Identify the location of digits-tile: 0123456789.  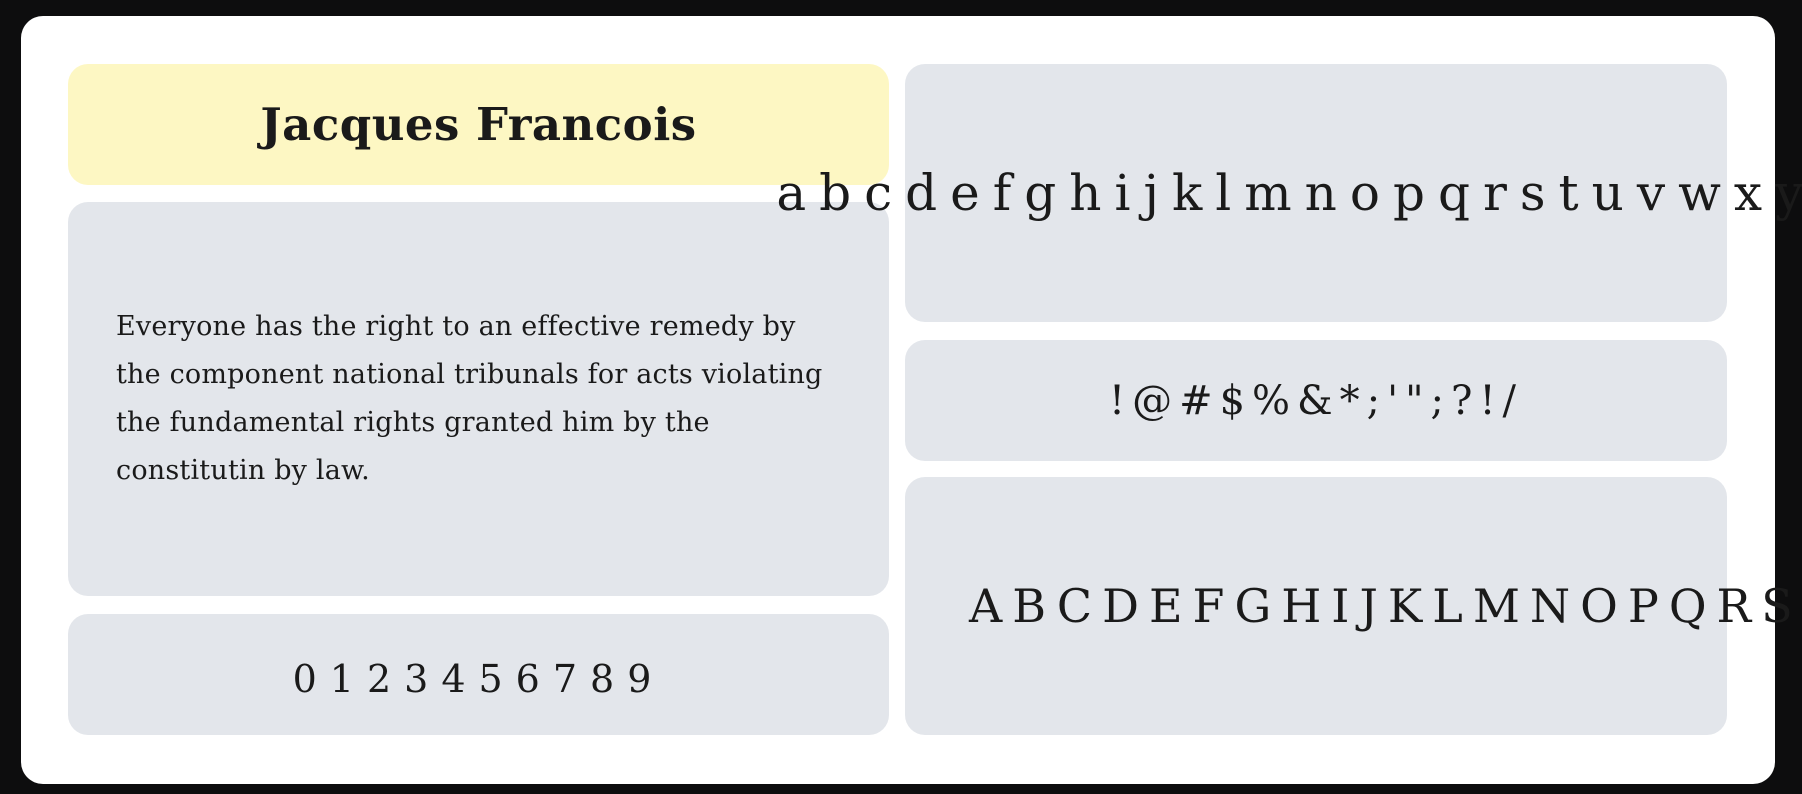
(478, 674).